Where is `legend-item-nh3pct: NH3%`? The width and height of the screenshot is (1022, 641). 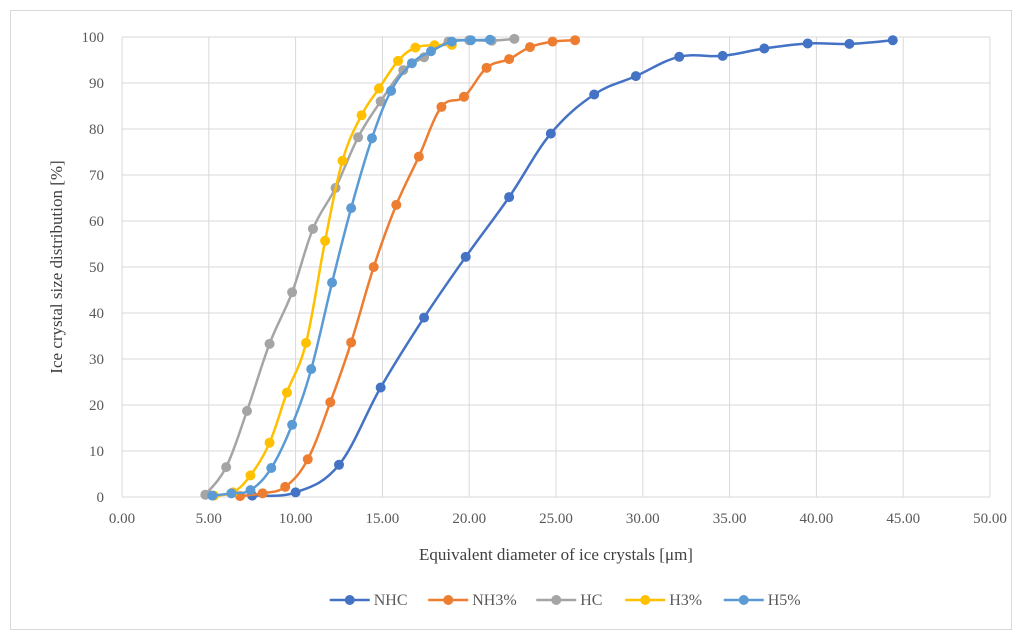 legend-item-nh3pct: NH3% is located at coordinates (472, 600).